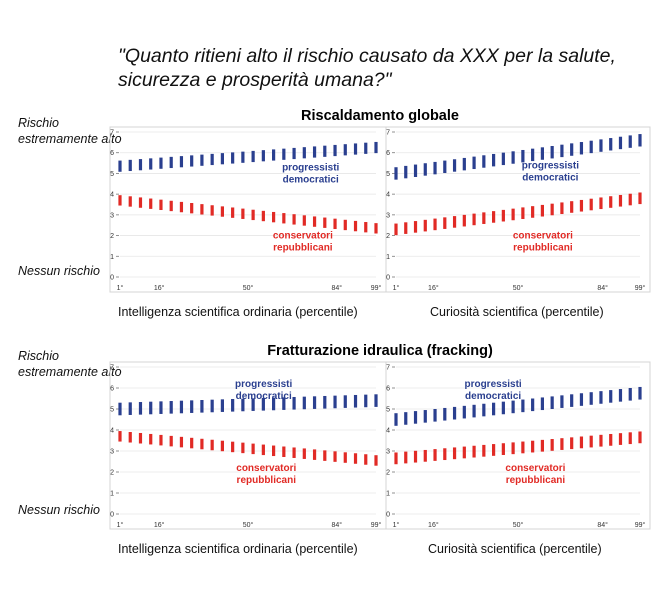 The width and height of the screenshot is (663, 594). Describe the element at coordinates (112, 410) in the screenshot. I see `y-tick-label-r2c1: 5` at that location.